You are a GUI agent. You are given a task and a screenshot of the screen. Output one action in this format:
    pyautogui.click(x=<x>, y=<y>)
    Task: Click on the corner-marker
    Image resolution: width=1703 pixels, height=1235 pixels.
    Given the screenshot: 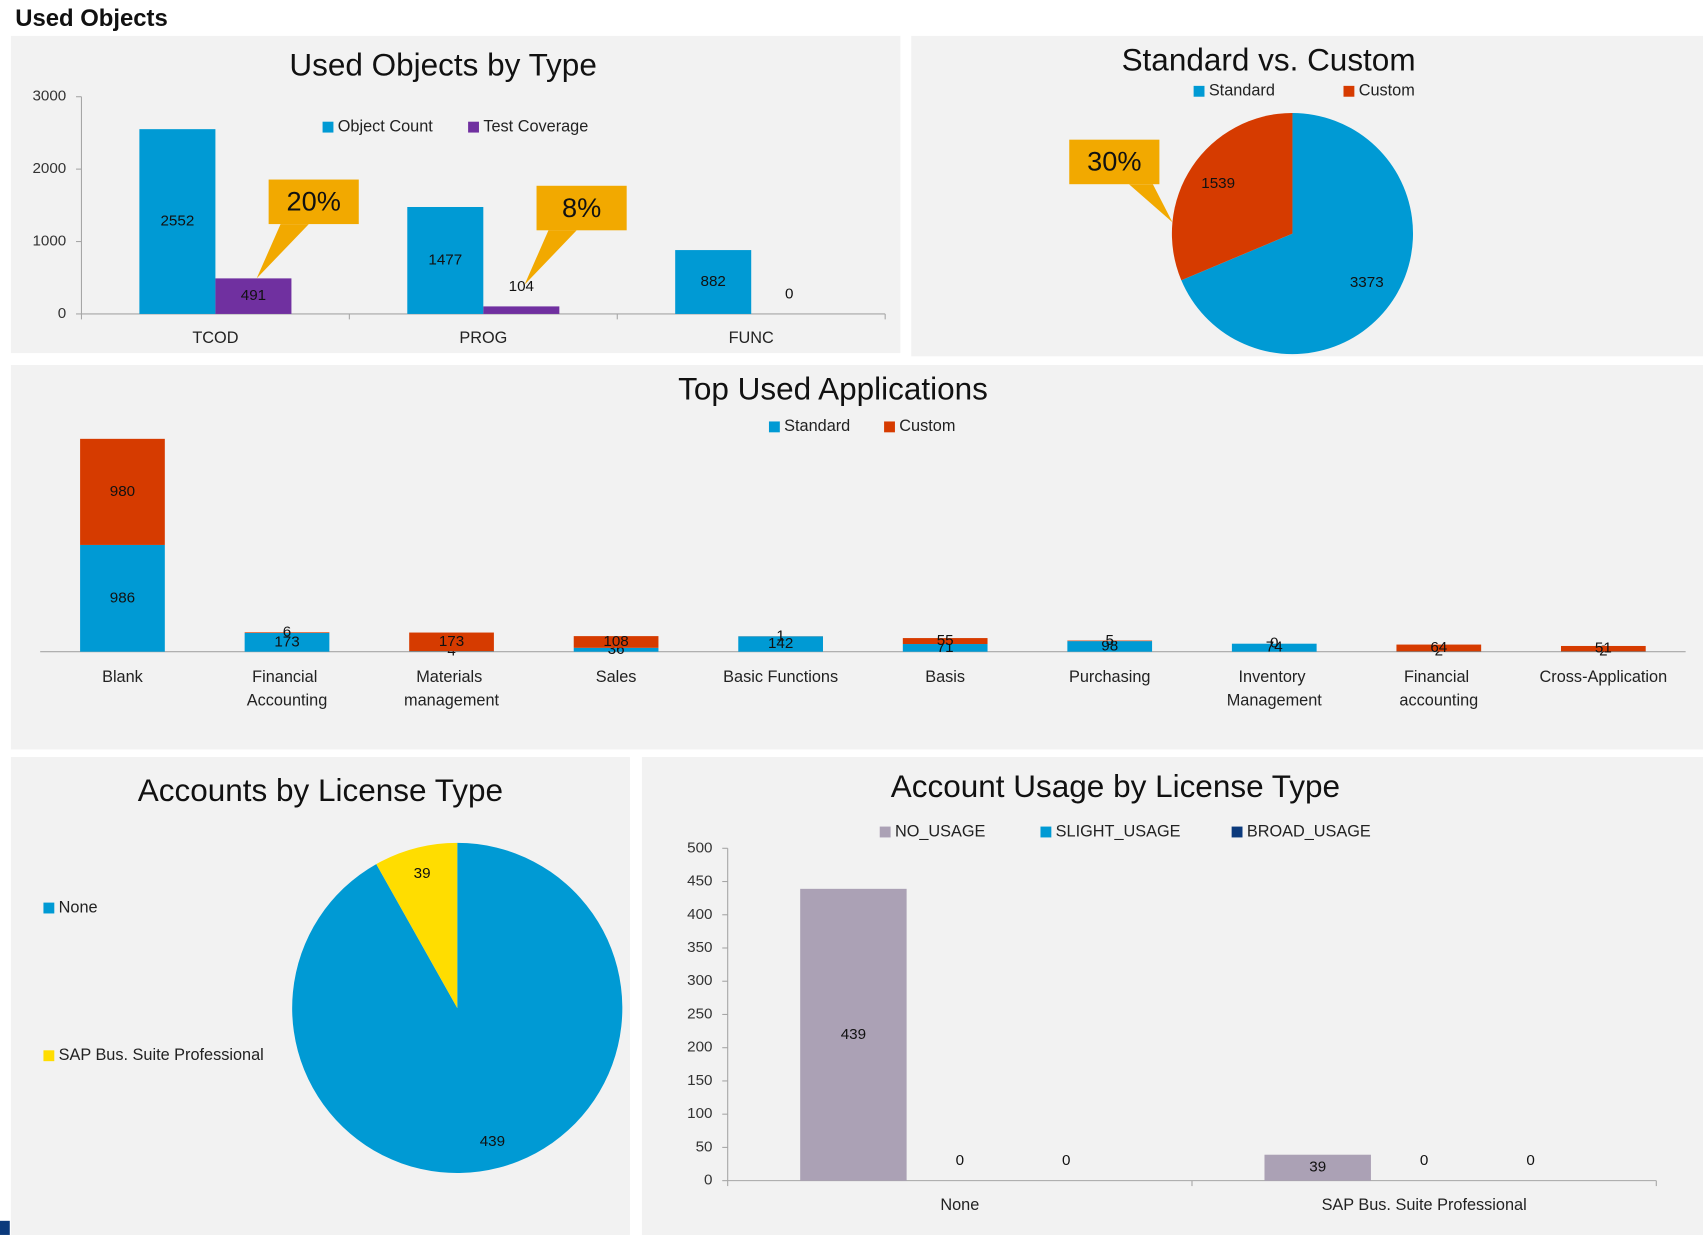 What is the action you would take?
    pyautogui.click(x=5, y=1227)
    